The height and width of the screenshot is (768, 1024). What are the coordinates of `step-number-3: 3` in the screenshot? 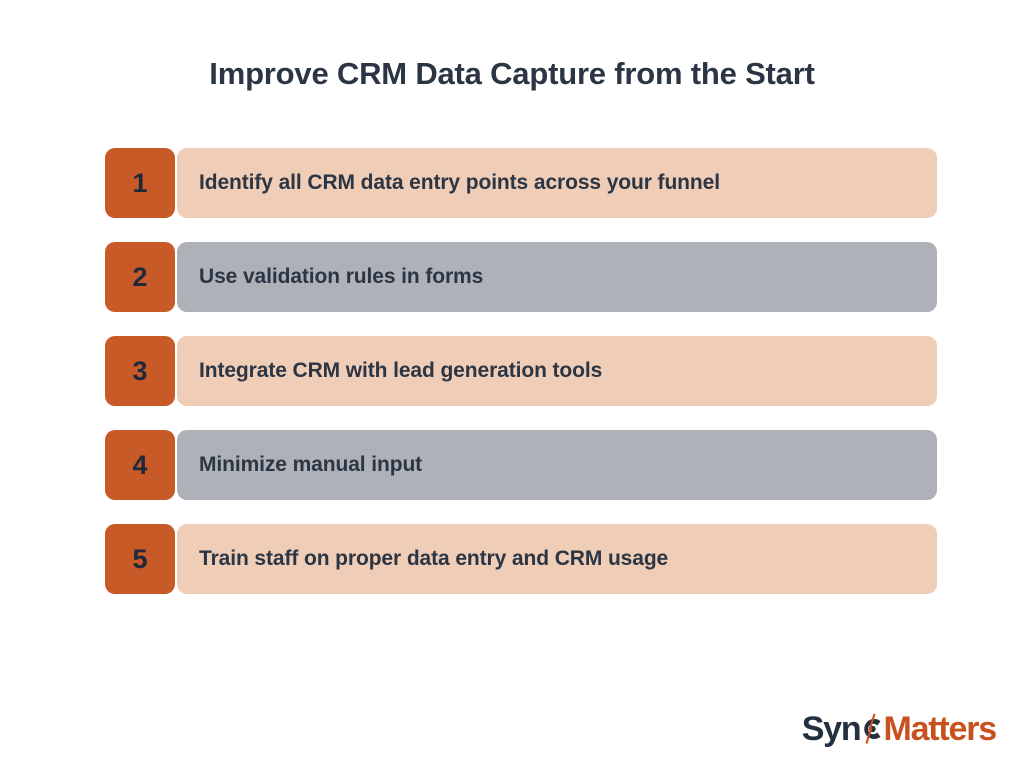 It's located at (140, 370).